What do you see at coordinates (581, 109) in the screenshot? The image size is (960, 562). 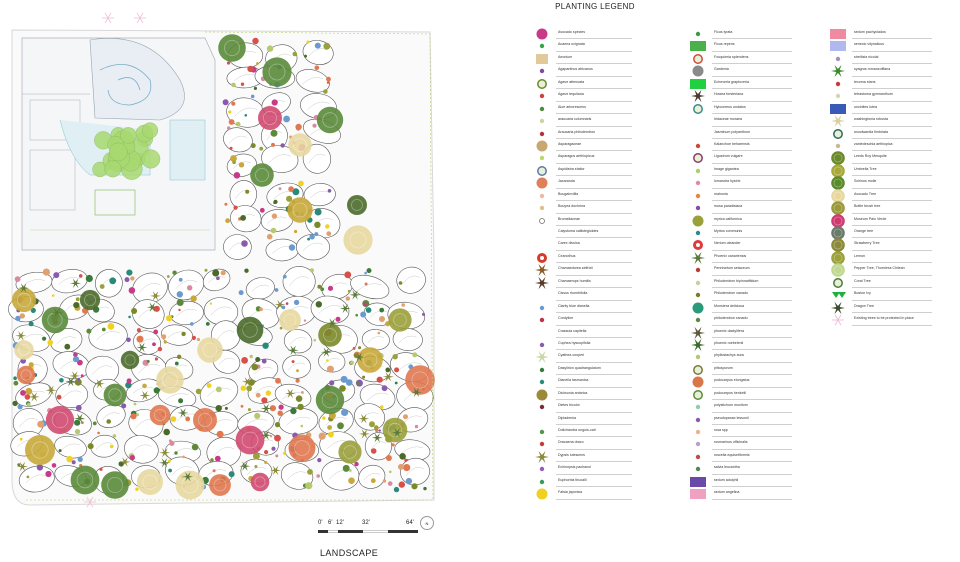 I see `legend-item: Aloe arborescens` at bounding box center [581, 109].